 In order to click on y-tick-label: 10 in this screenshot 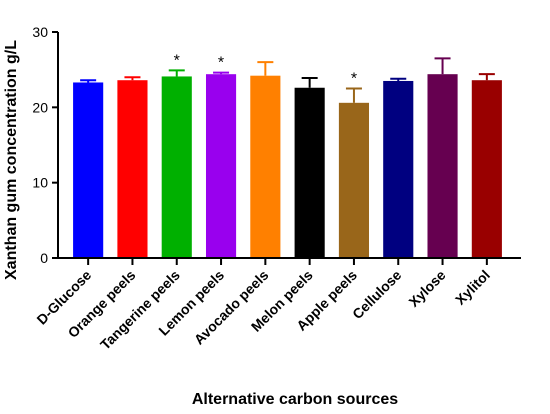, I will do `click(40, 183)`.